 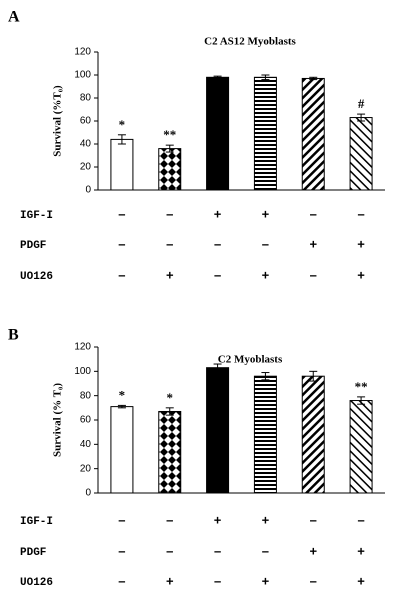 I want to click on panel-label: B, so click(x=13, y=335).